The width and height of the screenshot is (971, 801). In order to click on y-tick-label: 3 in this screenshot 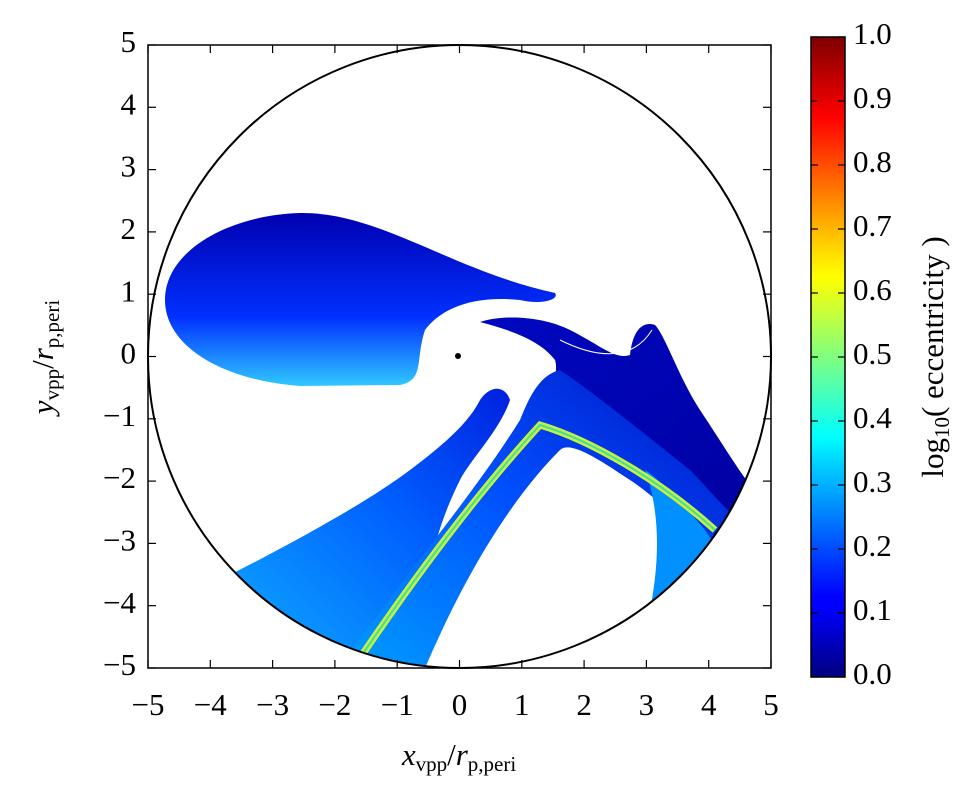, I will do `click(129, 166)`.